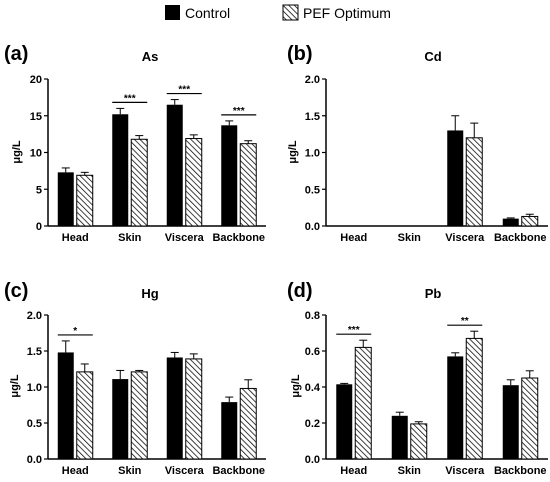 The height and width of the screenshot is (482, 550). Describe the element at coordinates (312, 316) in the screenshot. I see `y-tick-label: 0.8` at that location.